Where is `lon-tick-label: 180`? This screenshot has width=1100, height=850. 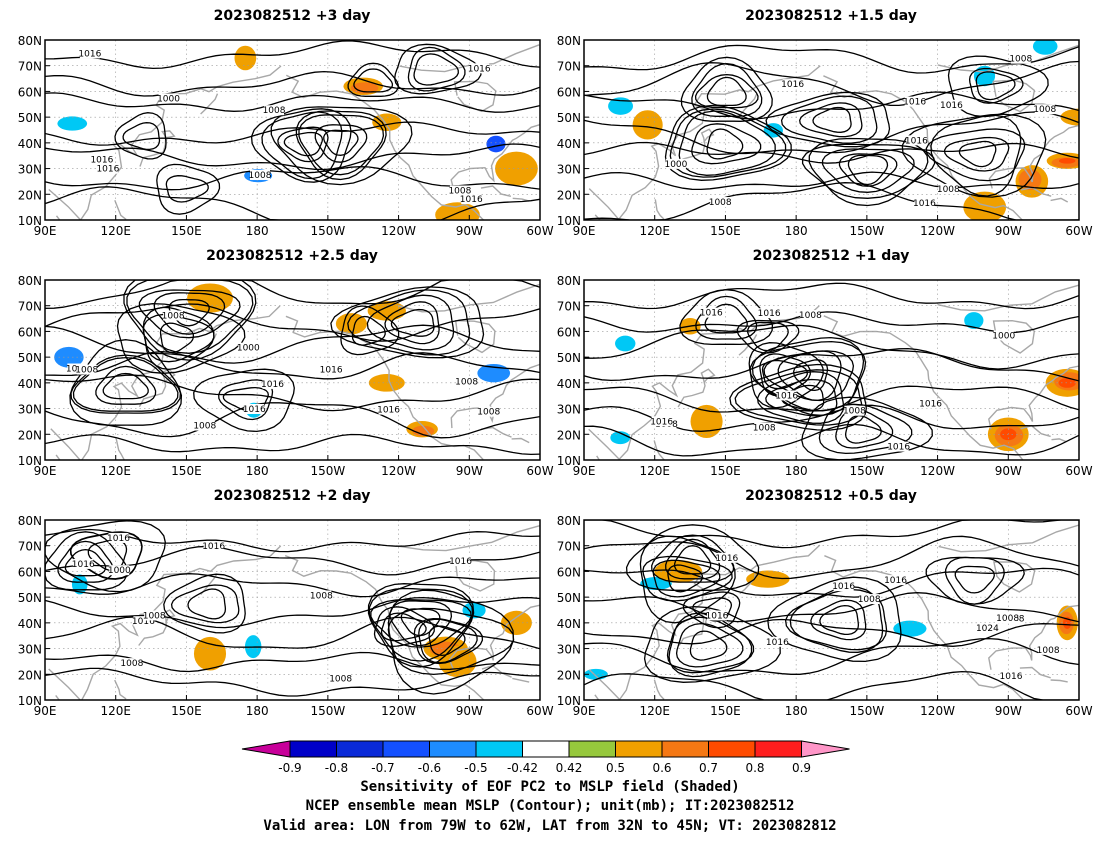 lon-tick-label: 180 is located at coordinates (257, 711).